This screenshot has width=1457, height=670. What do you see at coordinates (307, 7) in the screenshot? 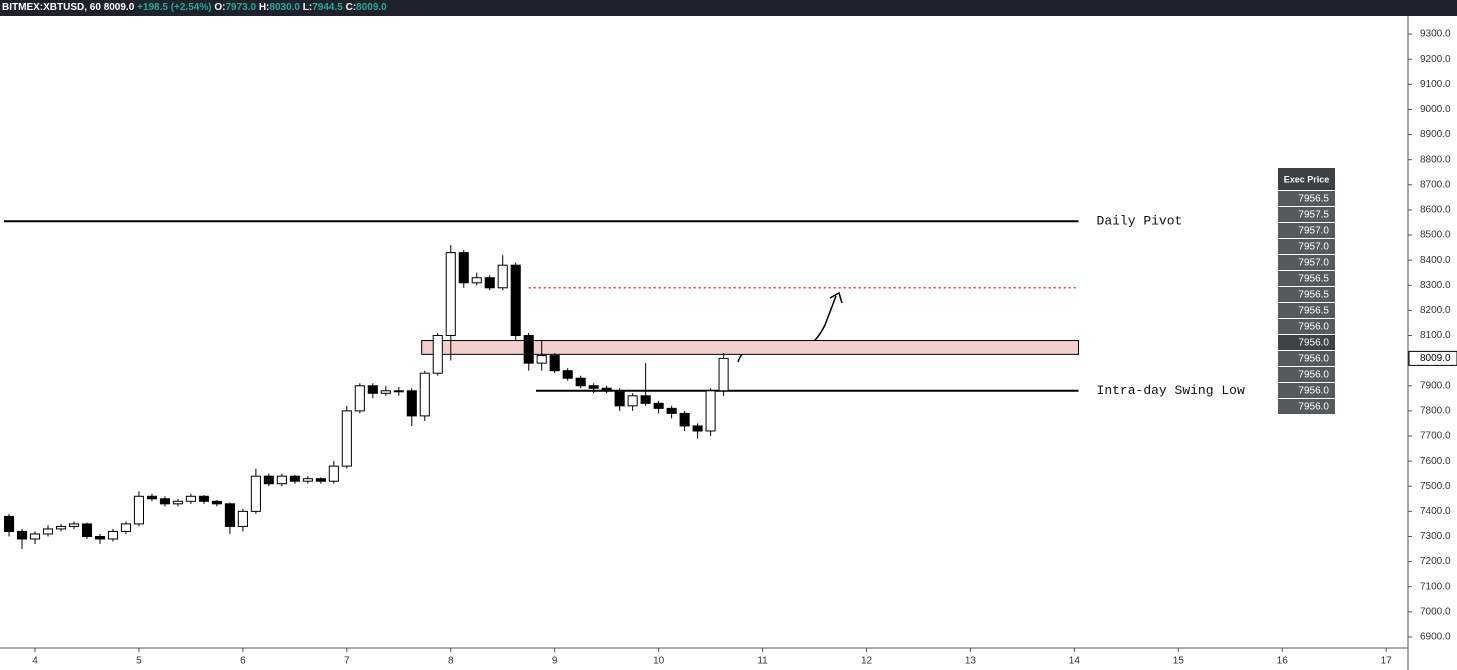
I see `l-label: L:` at bounding box center [307, 7].